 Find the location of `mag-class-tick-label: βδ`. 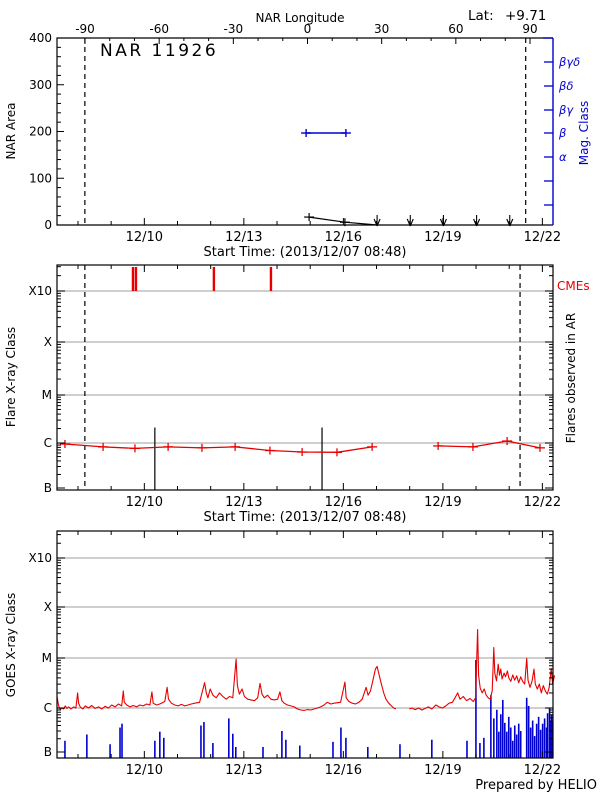

mag-class-tick-label: βδ is located at coordinates (565, 86).